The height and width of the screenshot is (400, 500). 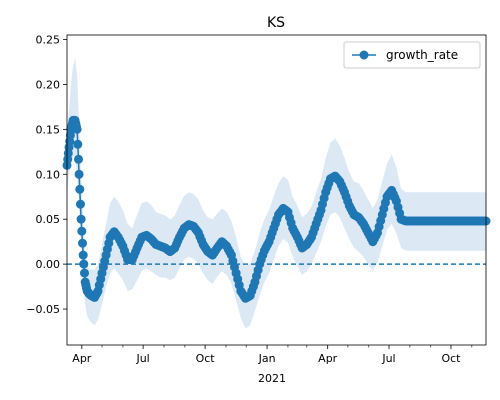 I want to click on legend-marker, so click(x=364, y=55).